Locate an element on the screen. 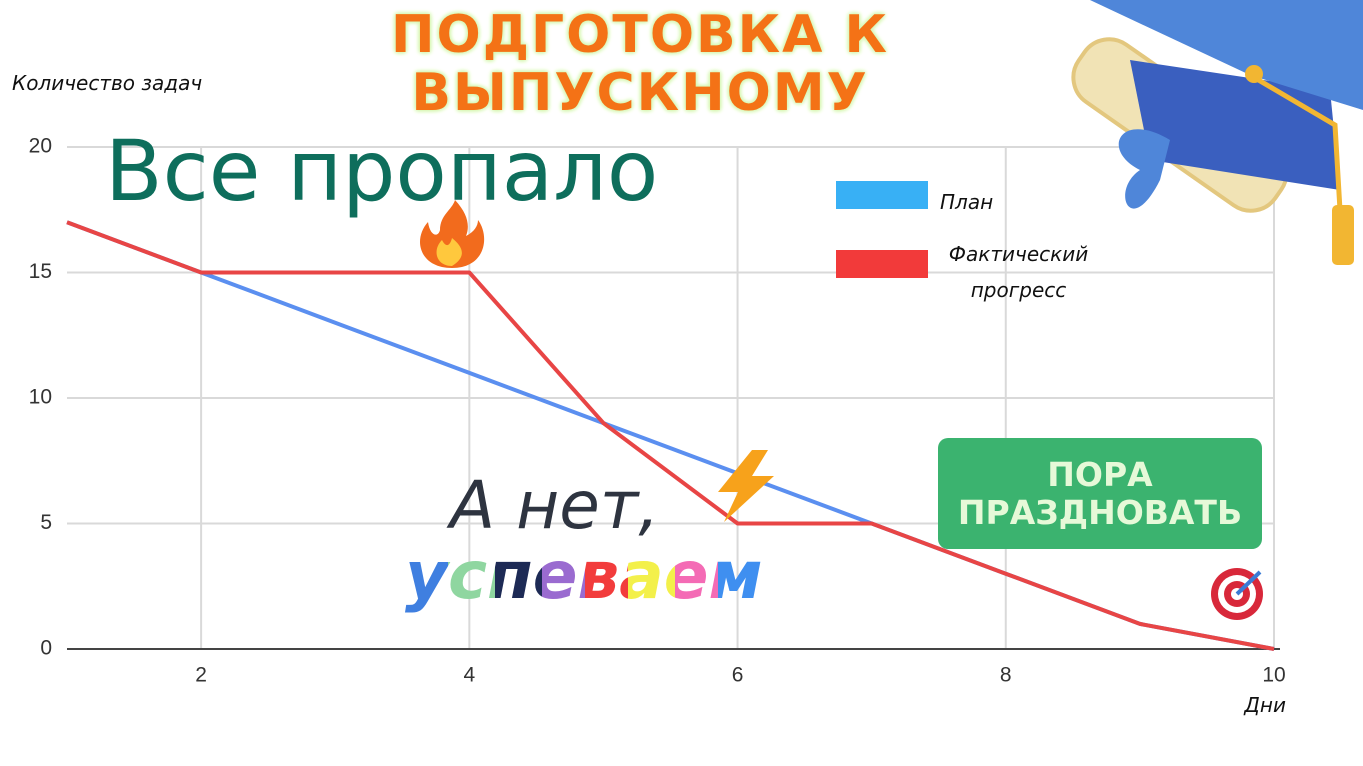  y-tick-label: 5 is located at coordinates (46, 522).